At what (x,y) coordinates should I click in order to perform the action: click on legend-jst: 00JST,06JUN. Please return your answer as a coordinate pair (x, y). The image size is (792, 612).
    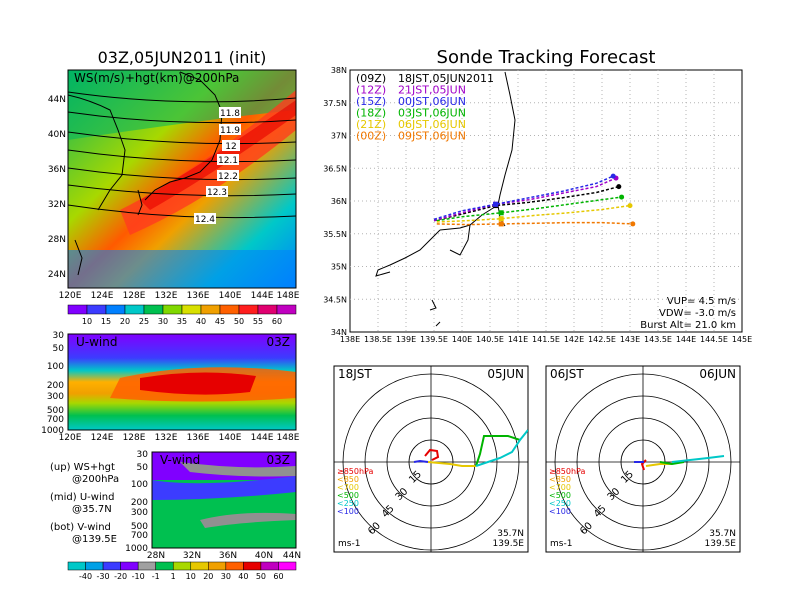
    Looking at the image, I should click on (432, 101).